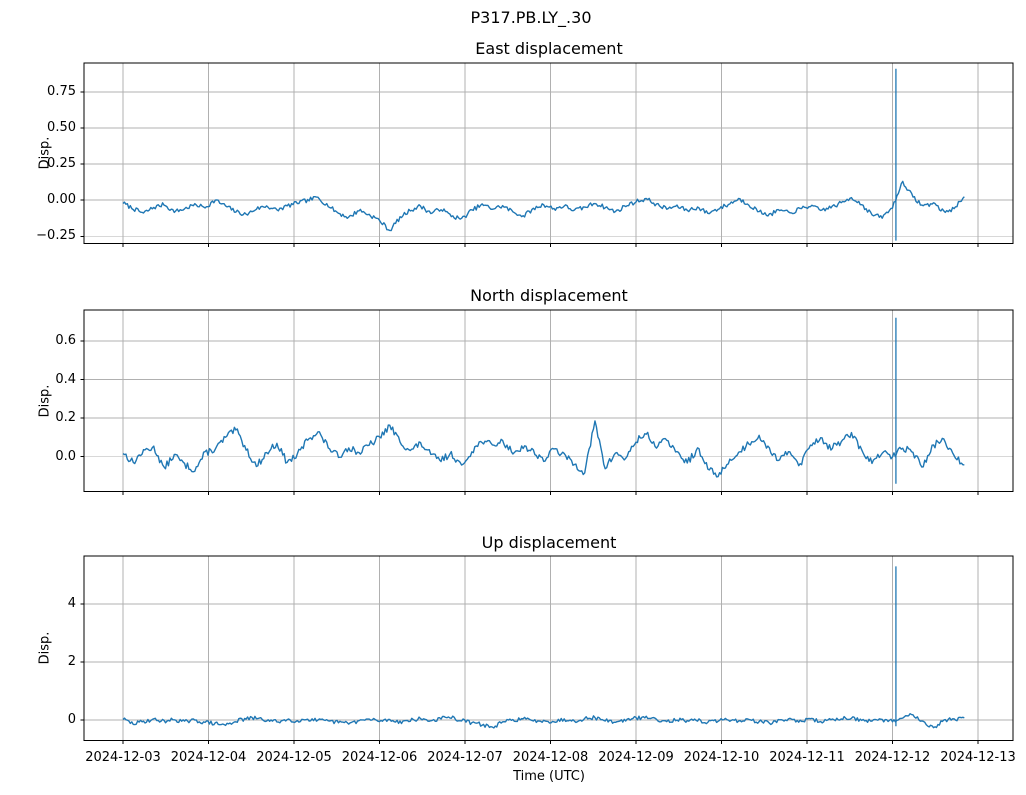  I want to click on y-tick-label: 0.00, so click(61, 200).